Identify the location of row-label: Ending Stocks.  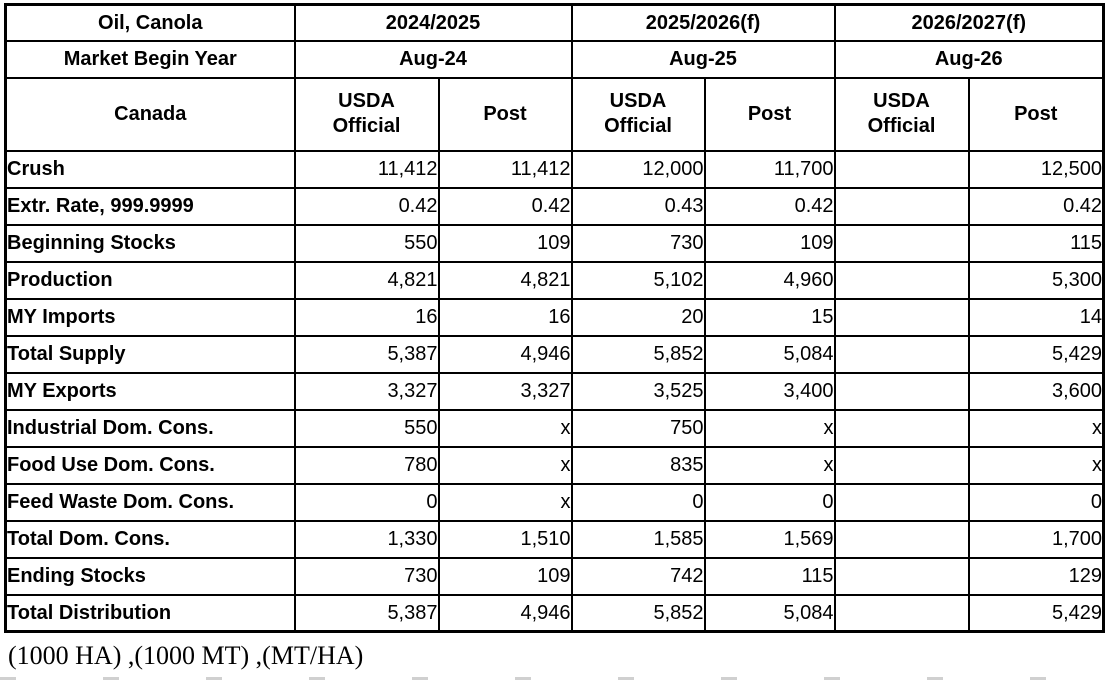
(150, 576).